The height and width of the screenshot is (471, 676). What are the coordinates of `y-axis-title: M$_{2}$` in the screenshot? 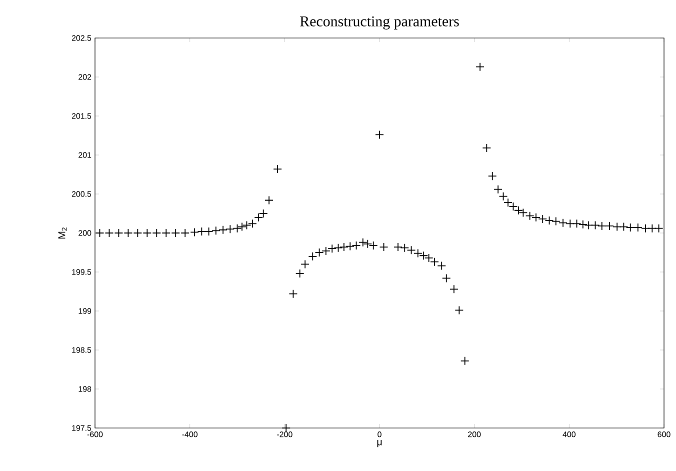 It's located at (62, 233).